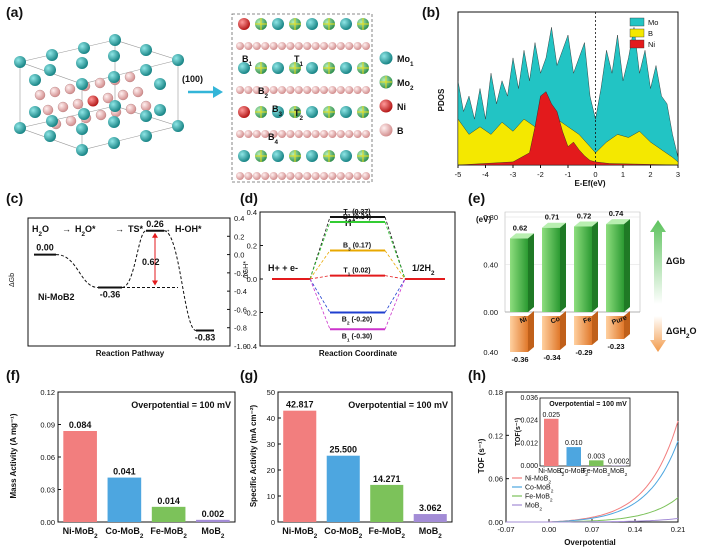 Image resolution: width=705 pixels, height=550 pixels. What do you see at coordinates (615, 346) in the screenshot?
I see `bottom-value-label: -0.23` at bounding box center [615, 346].